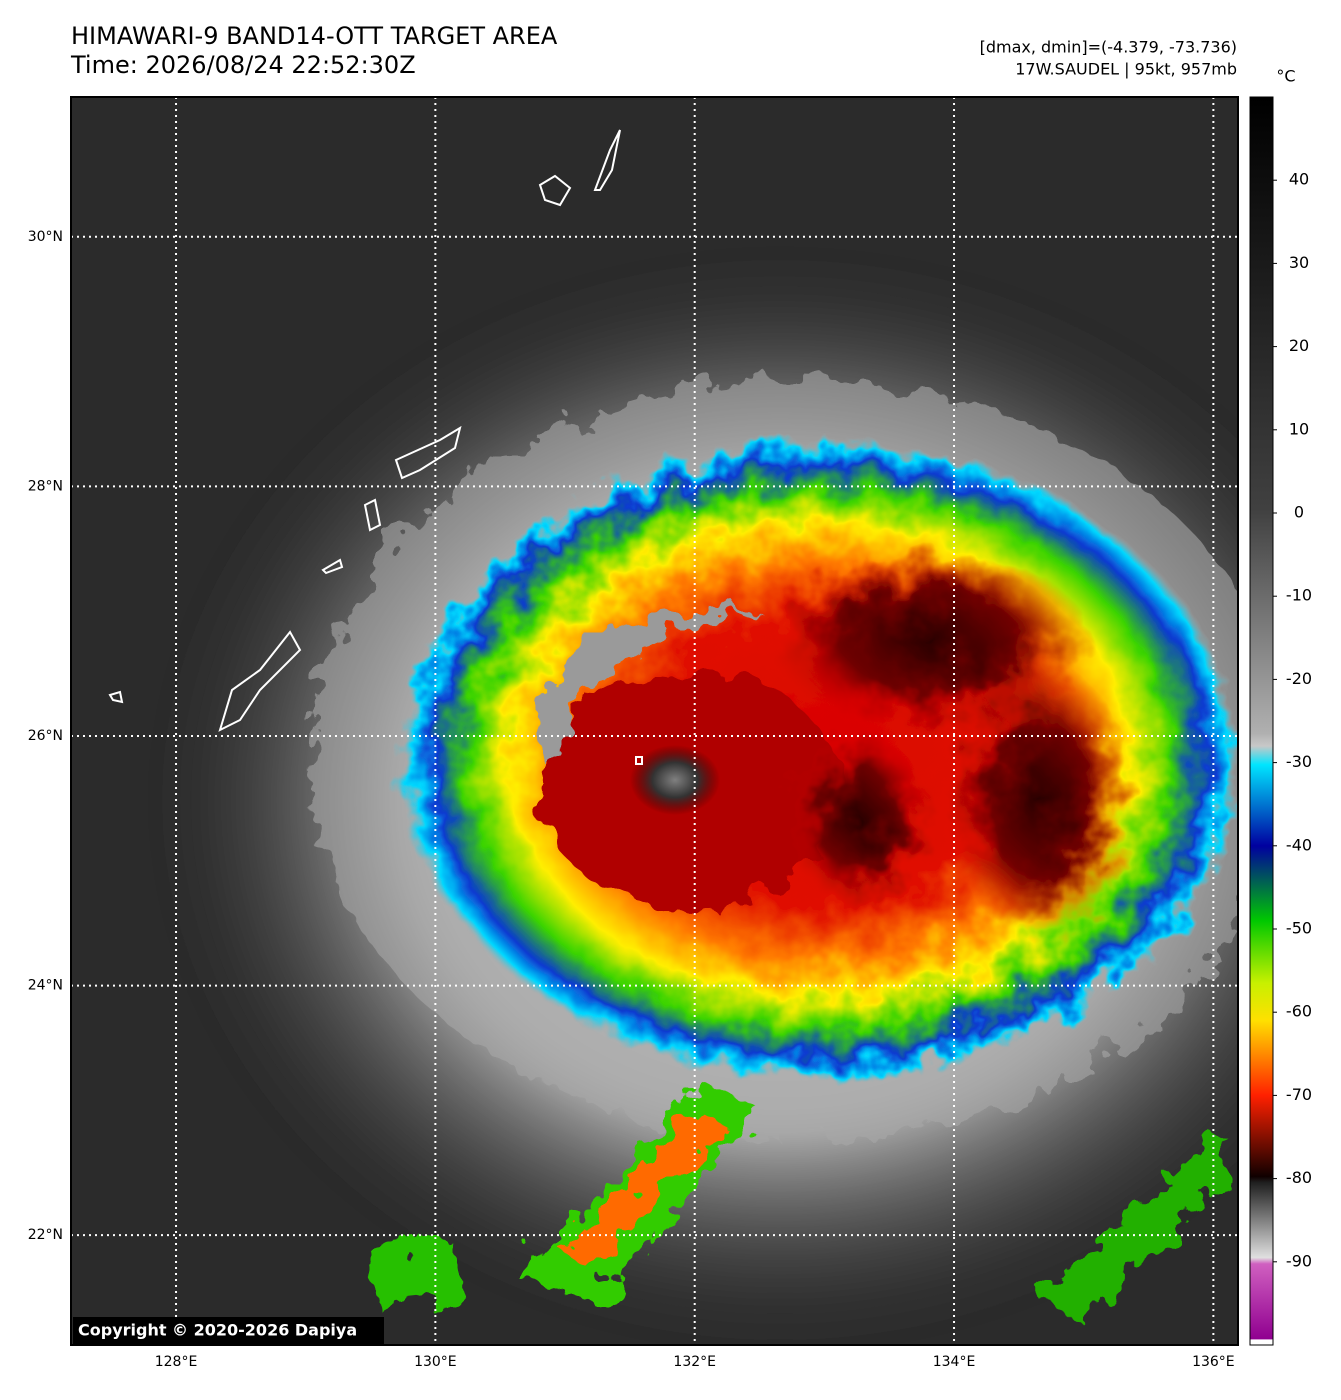 This screenshot has width=1341, height=1400. I want to click on title: HIMAWARI-9 BAND14-OTT TARGET AREA, so click(314, 36).